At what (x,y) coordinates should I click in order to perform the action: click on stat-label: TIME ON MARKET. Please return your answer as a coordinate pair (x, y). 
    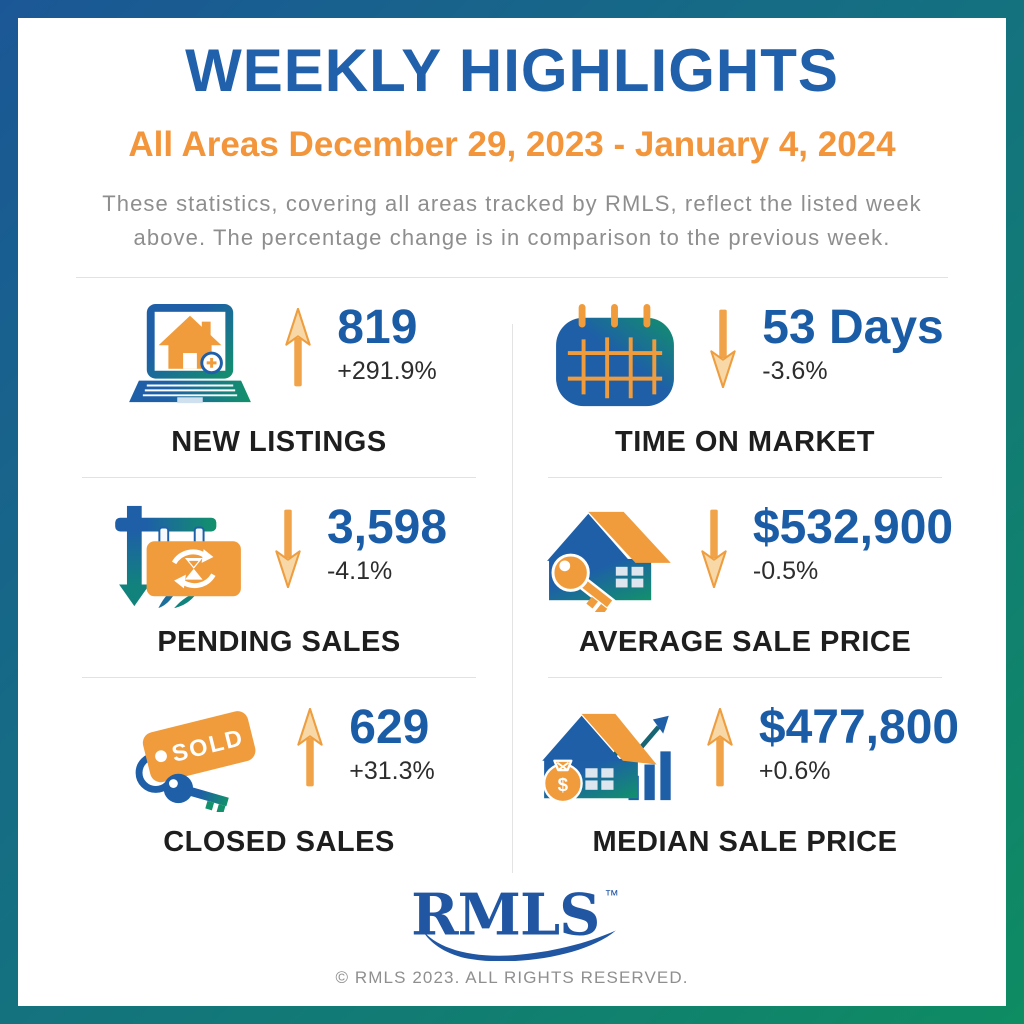
    Looking at the image, I should click on (745, 442).